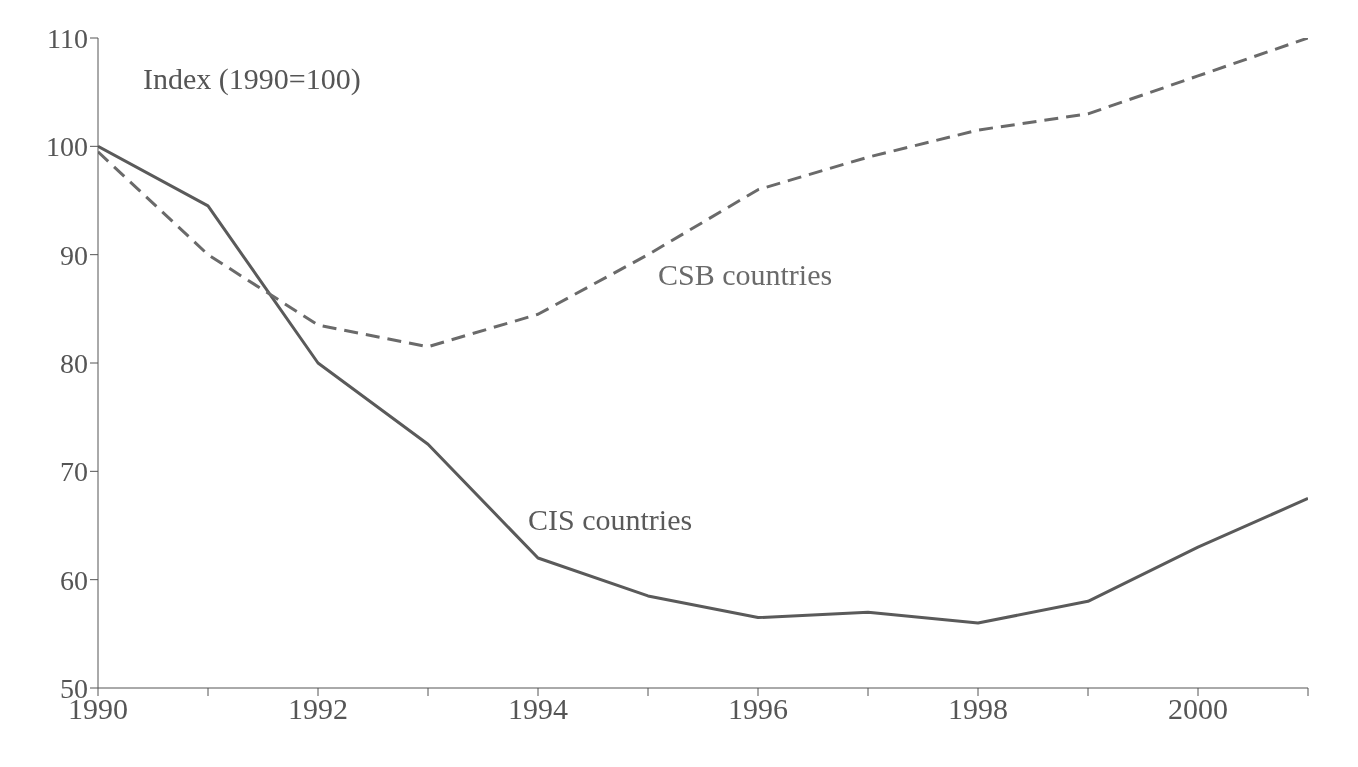  I want to click on series-label: CSB countries, so click(745, 274).